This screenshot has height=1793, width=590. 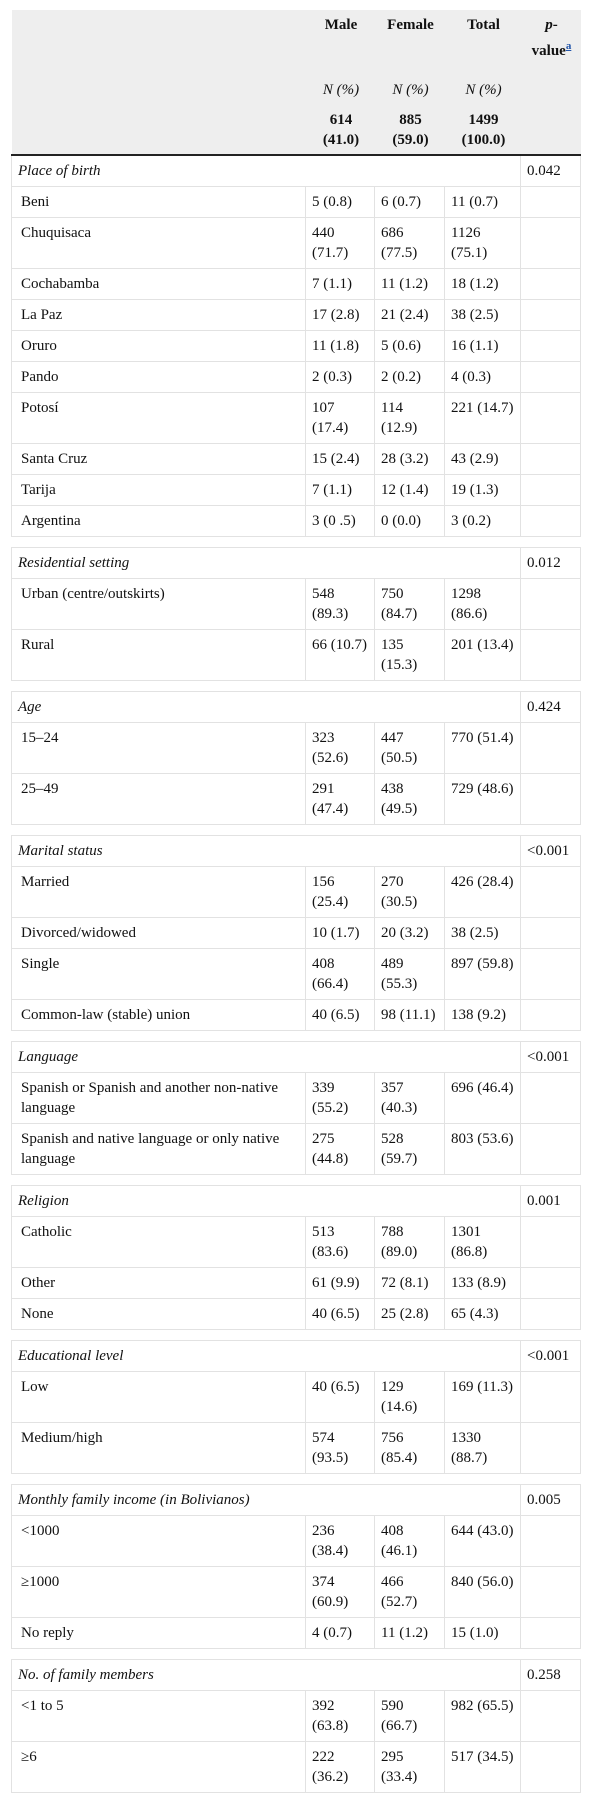 I want to click on data-row: Divorced/widowed 10 (1.7) 20 (3.2) 38 (2.5), so click(x=296, y=933).